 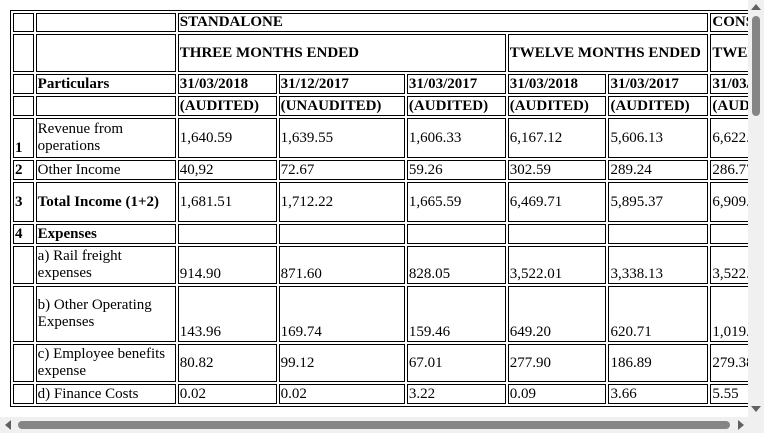 I want to click on value-cell: 5.55, so click(x=729, y=394).